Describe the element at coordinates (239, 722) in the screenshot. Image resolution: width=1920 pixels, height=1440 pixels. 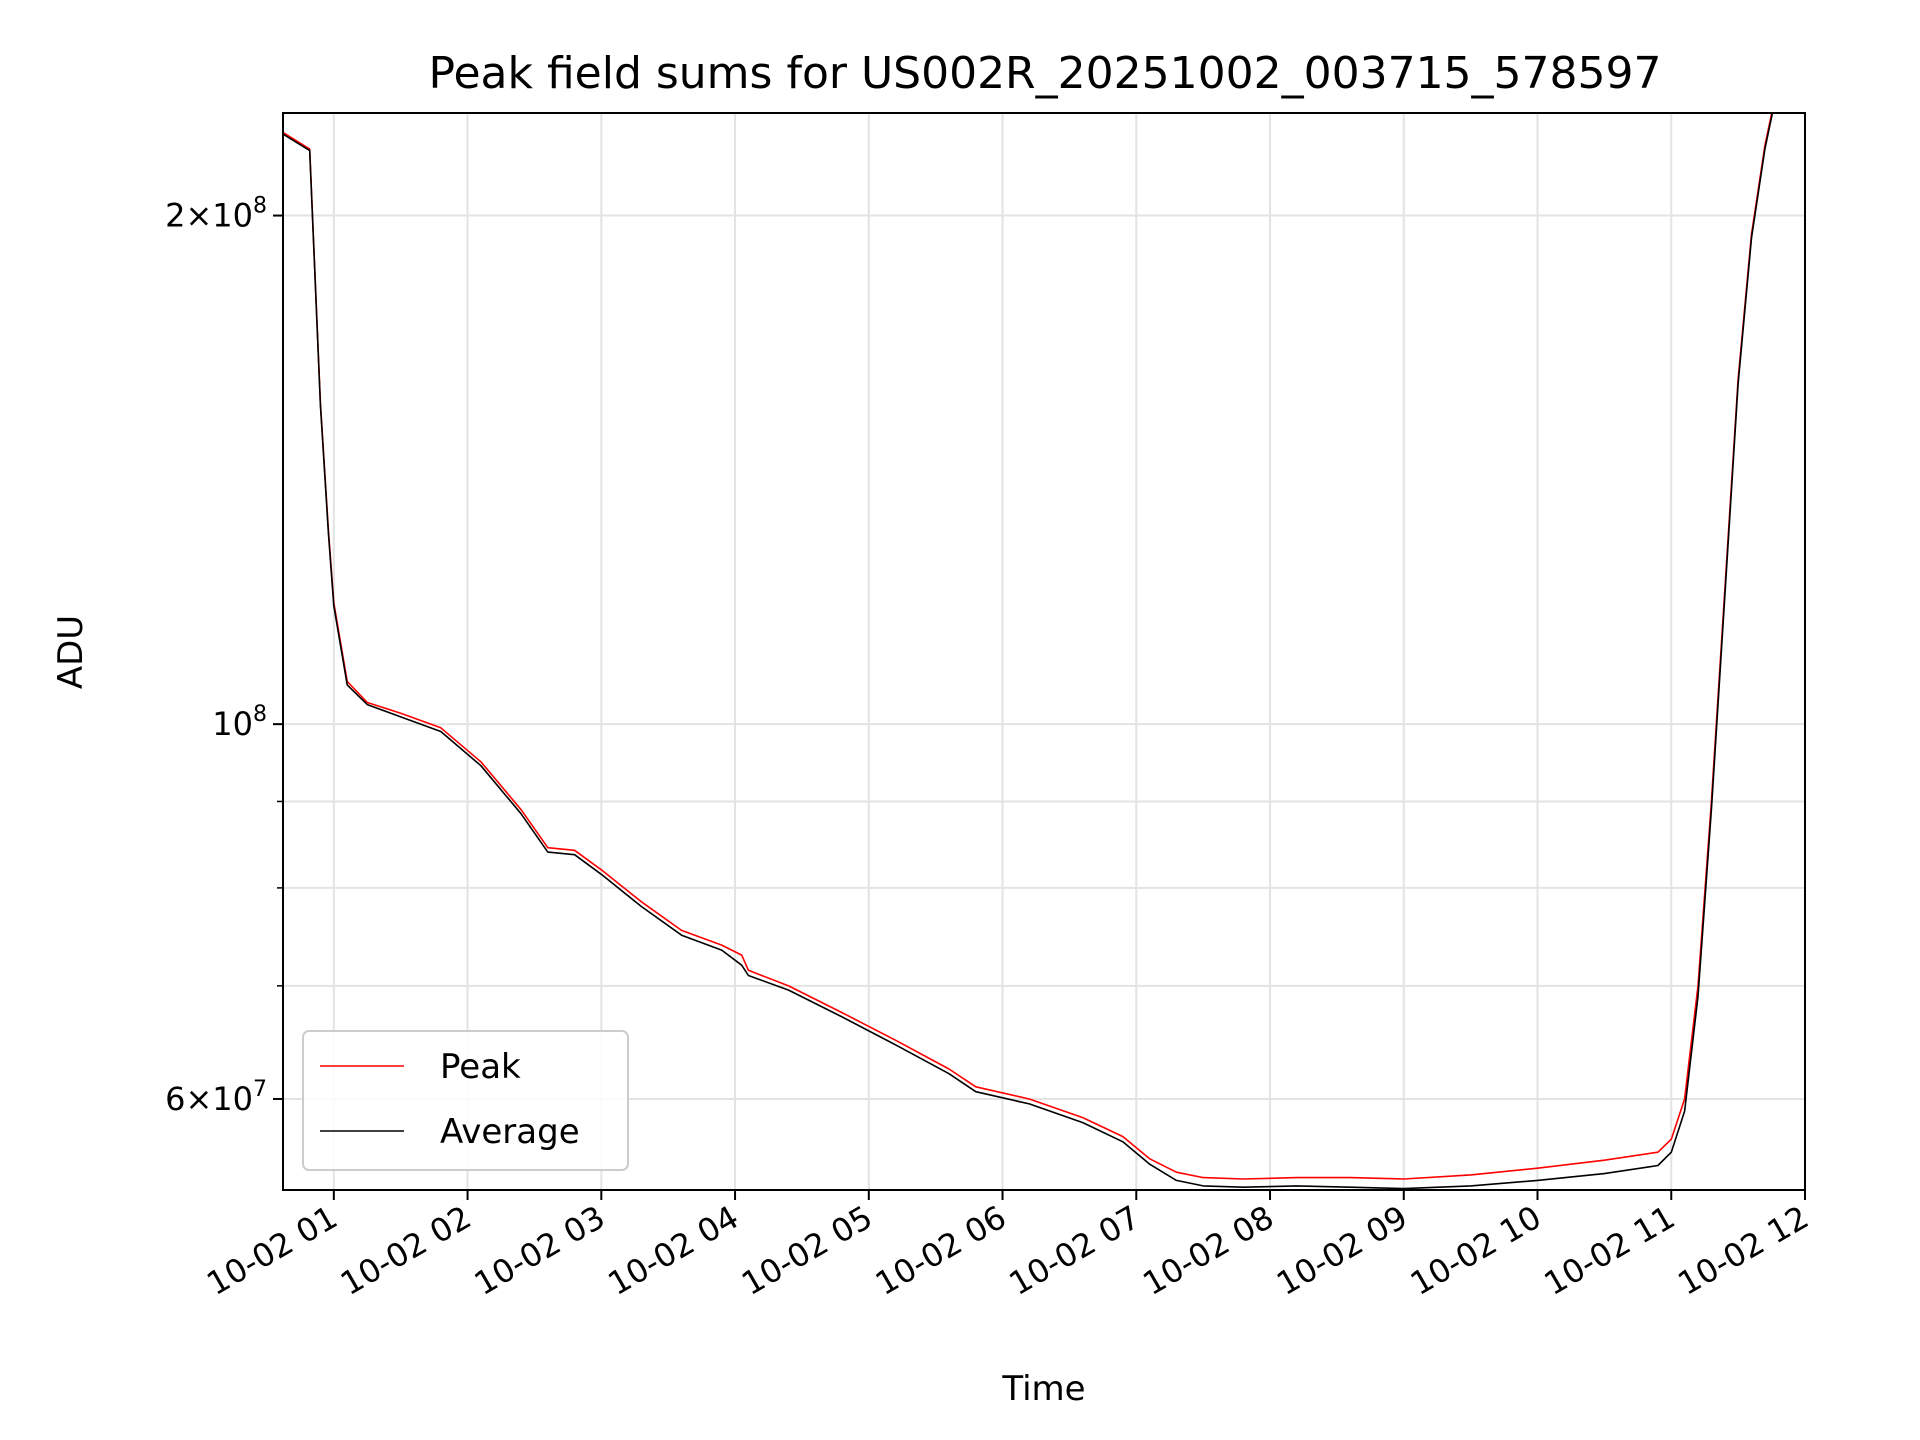
I see `y-tick-label: 108` at that location.